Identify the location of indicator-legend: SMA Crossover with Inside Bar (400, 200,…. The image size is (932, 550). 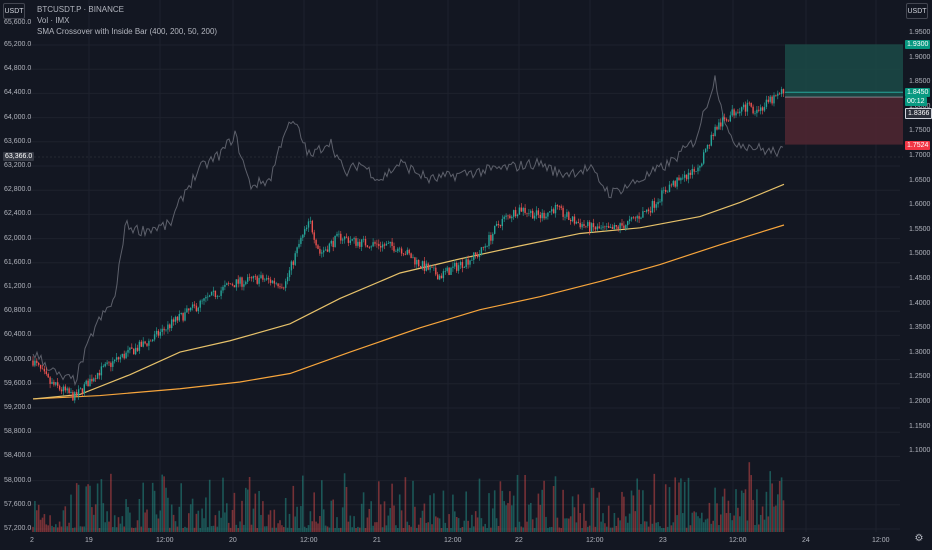
(127, 31).